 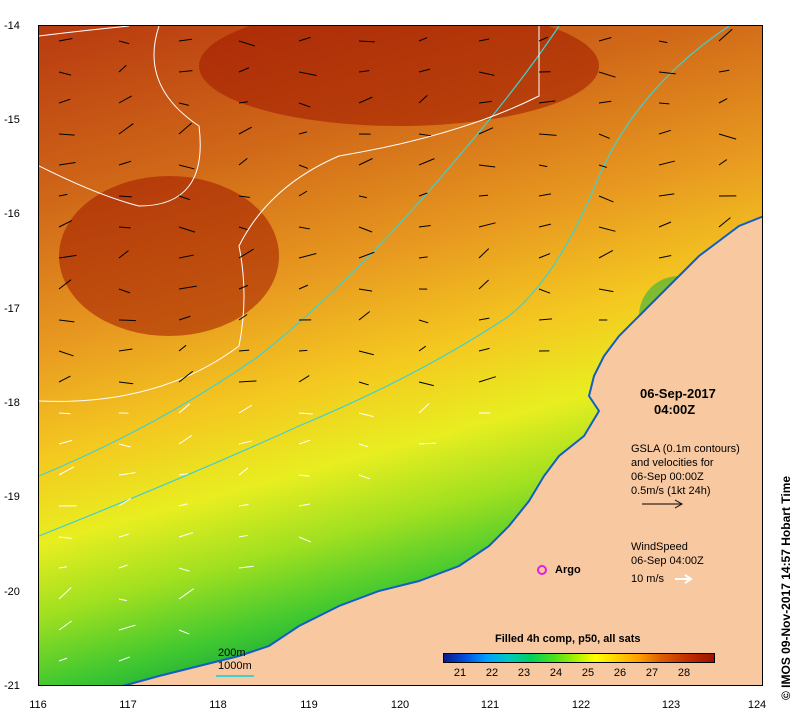 I want to click on colorbar-tick: 24, so click(x=556, y=673).